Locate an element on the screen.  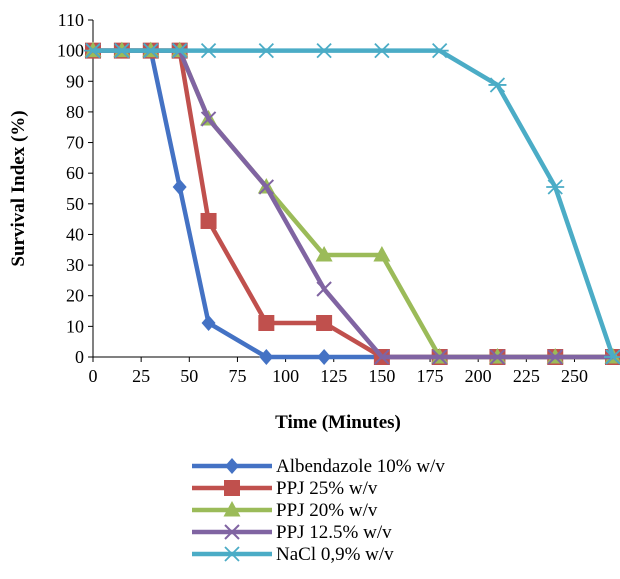
x-tick-label: 75 is located at coordinates (237, 376).